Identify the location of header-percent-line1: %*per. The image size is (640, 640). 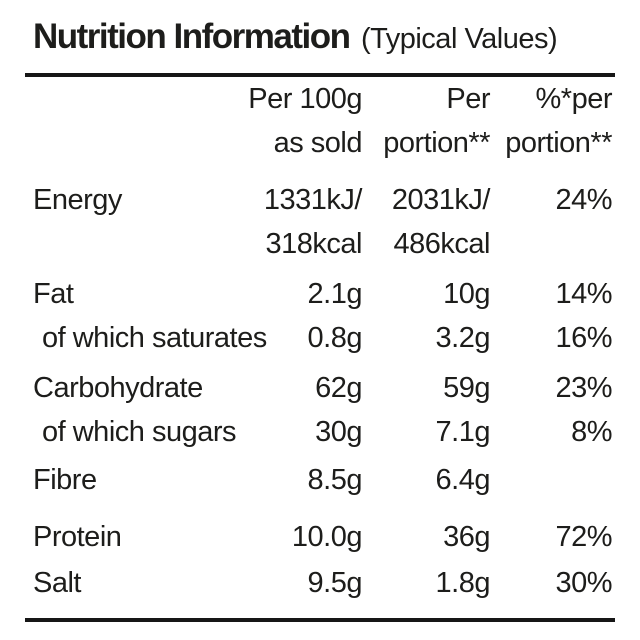
(574, 99).